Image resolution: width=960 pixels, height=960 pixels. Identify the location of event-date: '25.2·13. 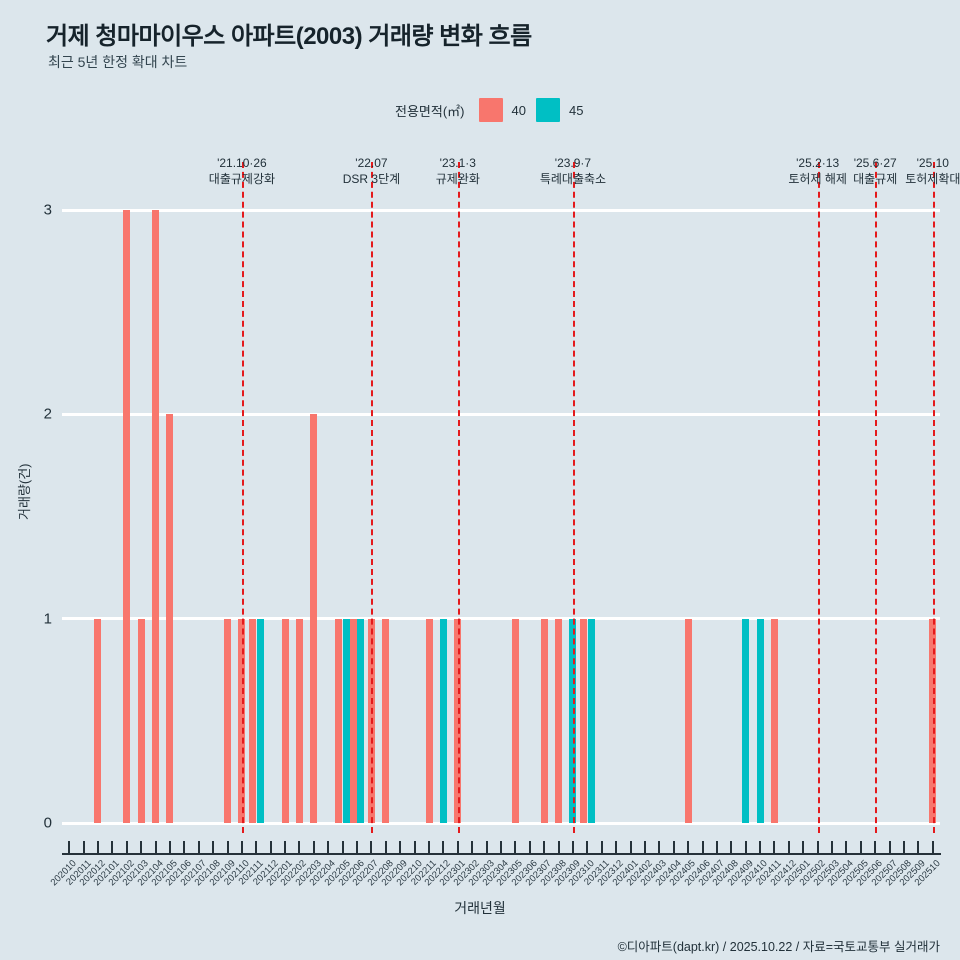
(818, 163).